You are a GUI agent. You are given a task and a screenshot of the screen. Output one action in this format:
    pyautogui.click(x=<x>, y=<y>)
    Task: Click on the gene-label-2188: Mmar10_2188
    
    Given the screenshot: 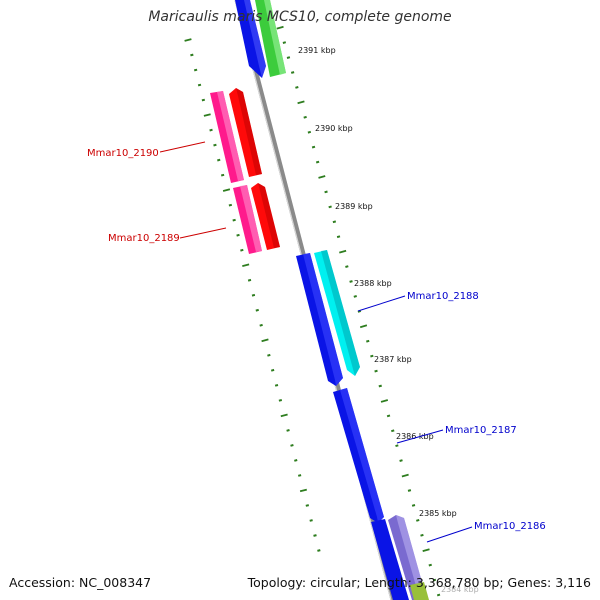 What is the action you would take?
    pyautogui.click(x=443, y=296)
    